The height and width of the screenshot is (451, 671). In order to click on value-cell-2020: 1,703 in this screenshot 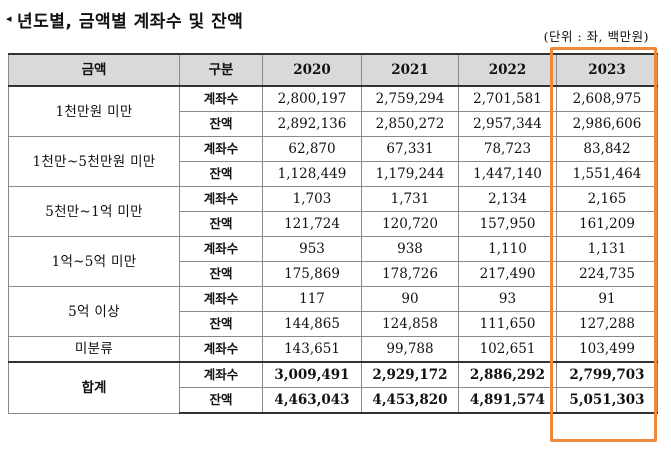, I will do `click(312, 199)`.